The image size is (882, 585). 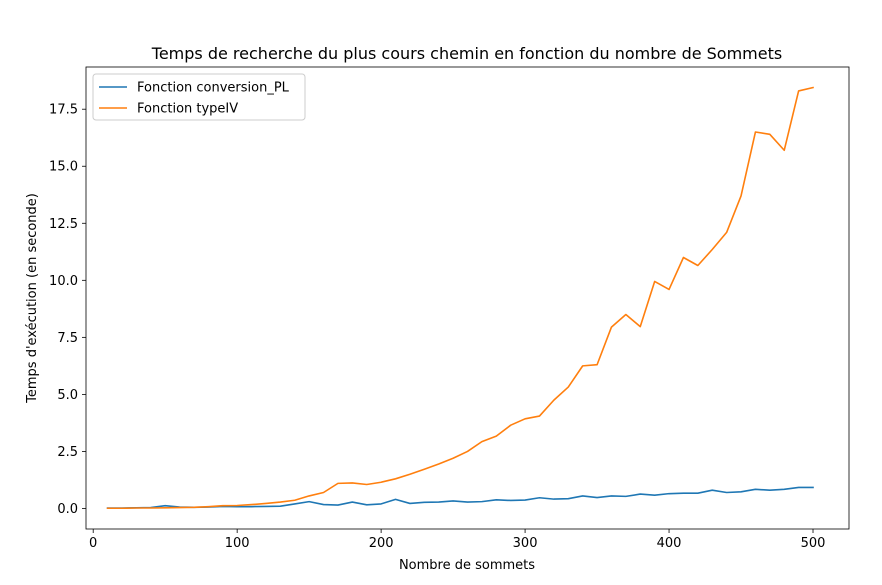 What do you see at coordinates (187, 109) in the screenshot?
I see `legend-label-2: Fonction typeIV` at bounding box center [187, 109].